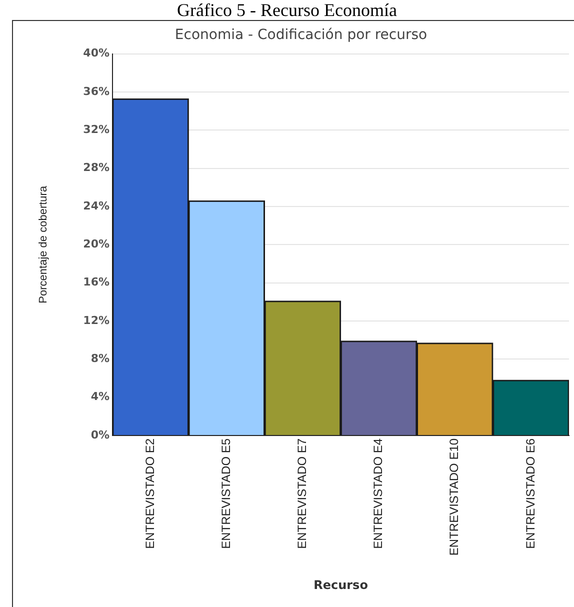 This screenshot has height=607, width=574. Describe the element at coordinates (287, 10) in the screenshot. I see `text: Gráfico 5 - Recurso Economía` at that location.